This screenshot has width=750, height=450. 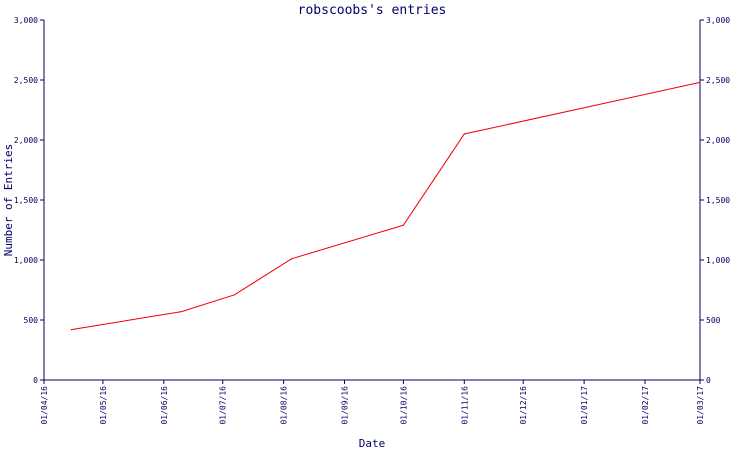 What do you see at coordinates (26, 200) in the screenshot?
I see `y-tick-label: 1,500` at bounding box center [26, 200].